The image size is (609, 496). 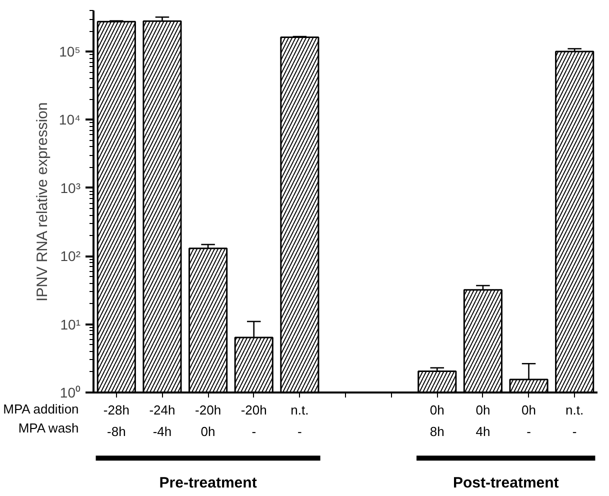 I want to click on x-tick-label: 0h -, so click(x=529, y=421).